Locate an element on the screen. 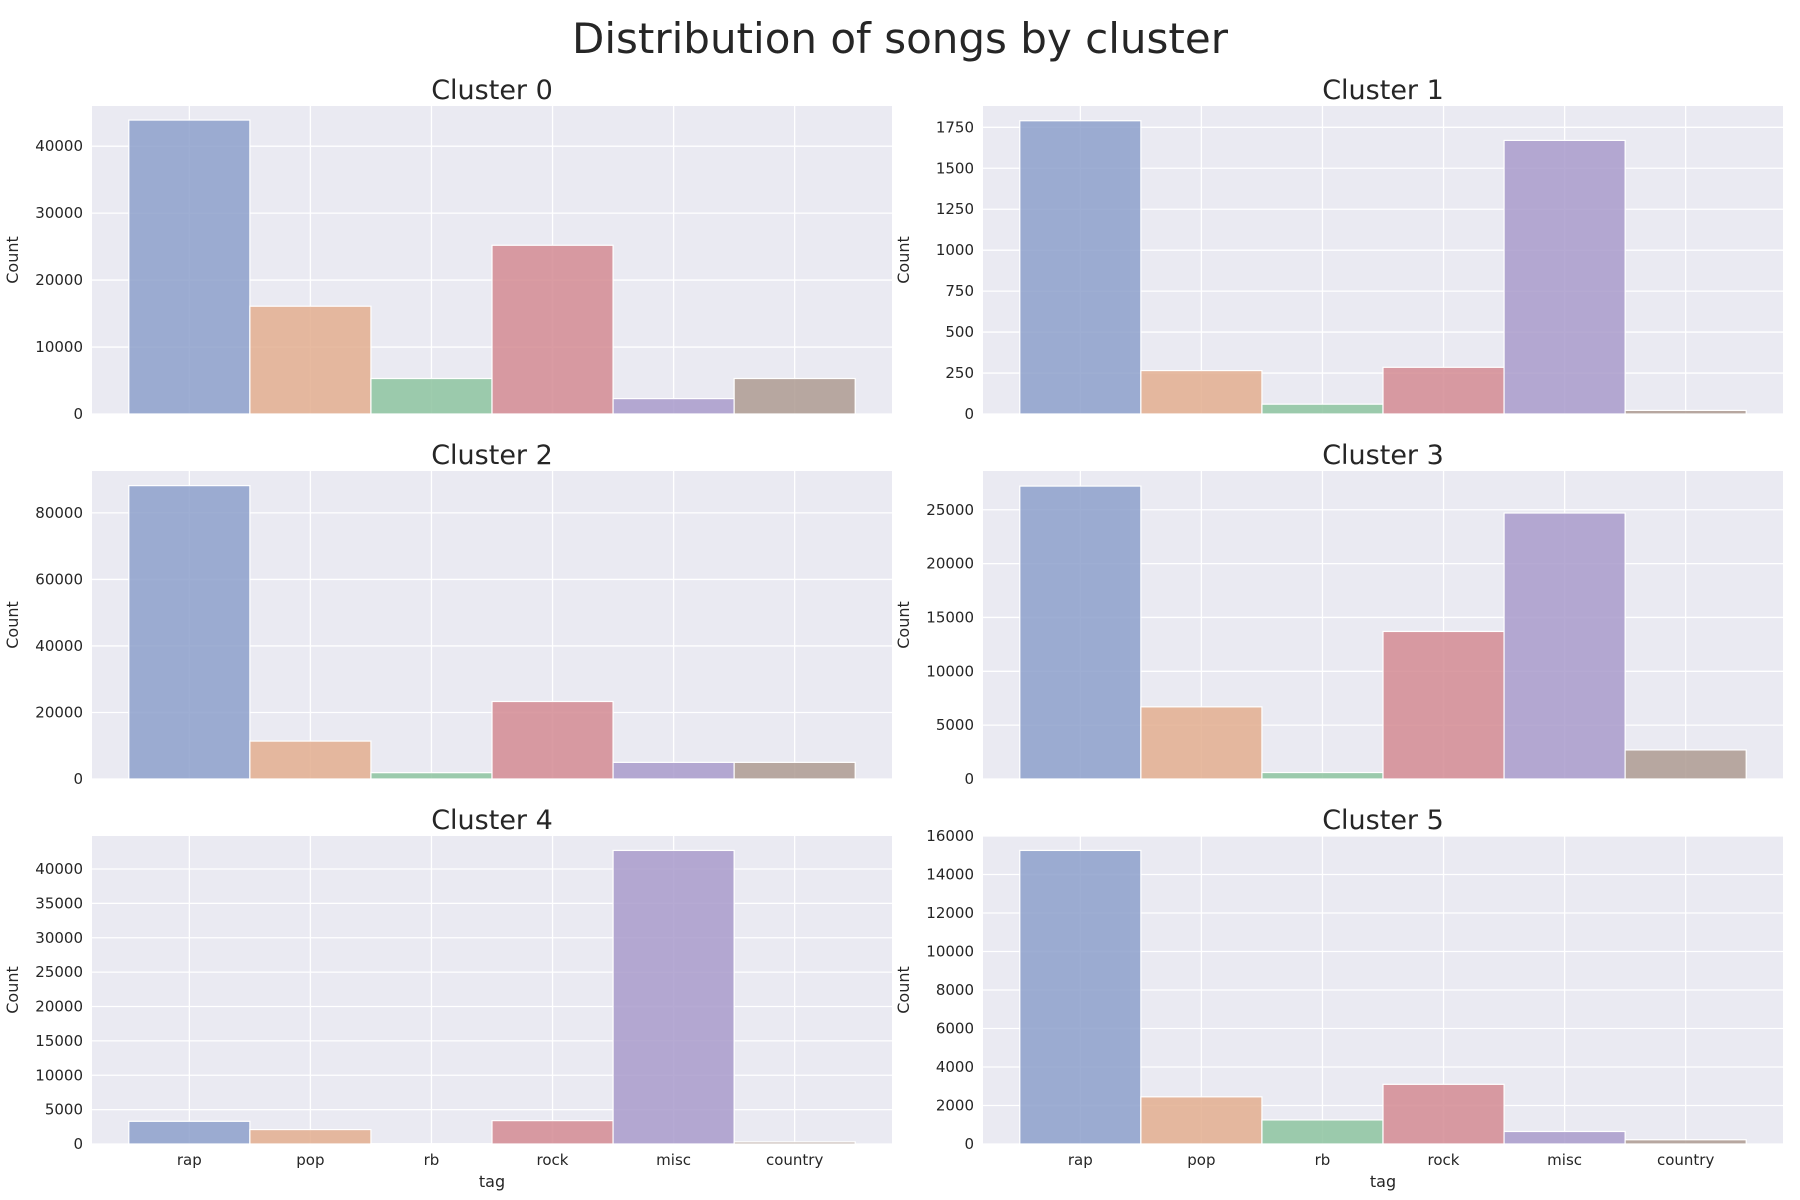 The width and height of the screenshot is (1800, 1200). y-tick-label: 1750 is located at coordinates (955, 127).